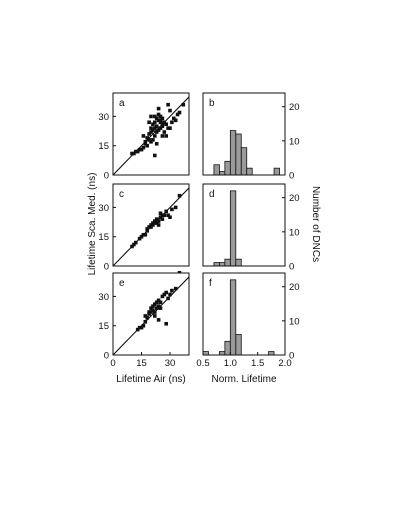  What do you see at coordinates (246, 152) in the screenshot?
I see `marks-b` at bounding box center [246, 152].